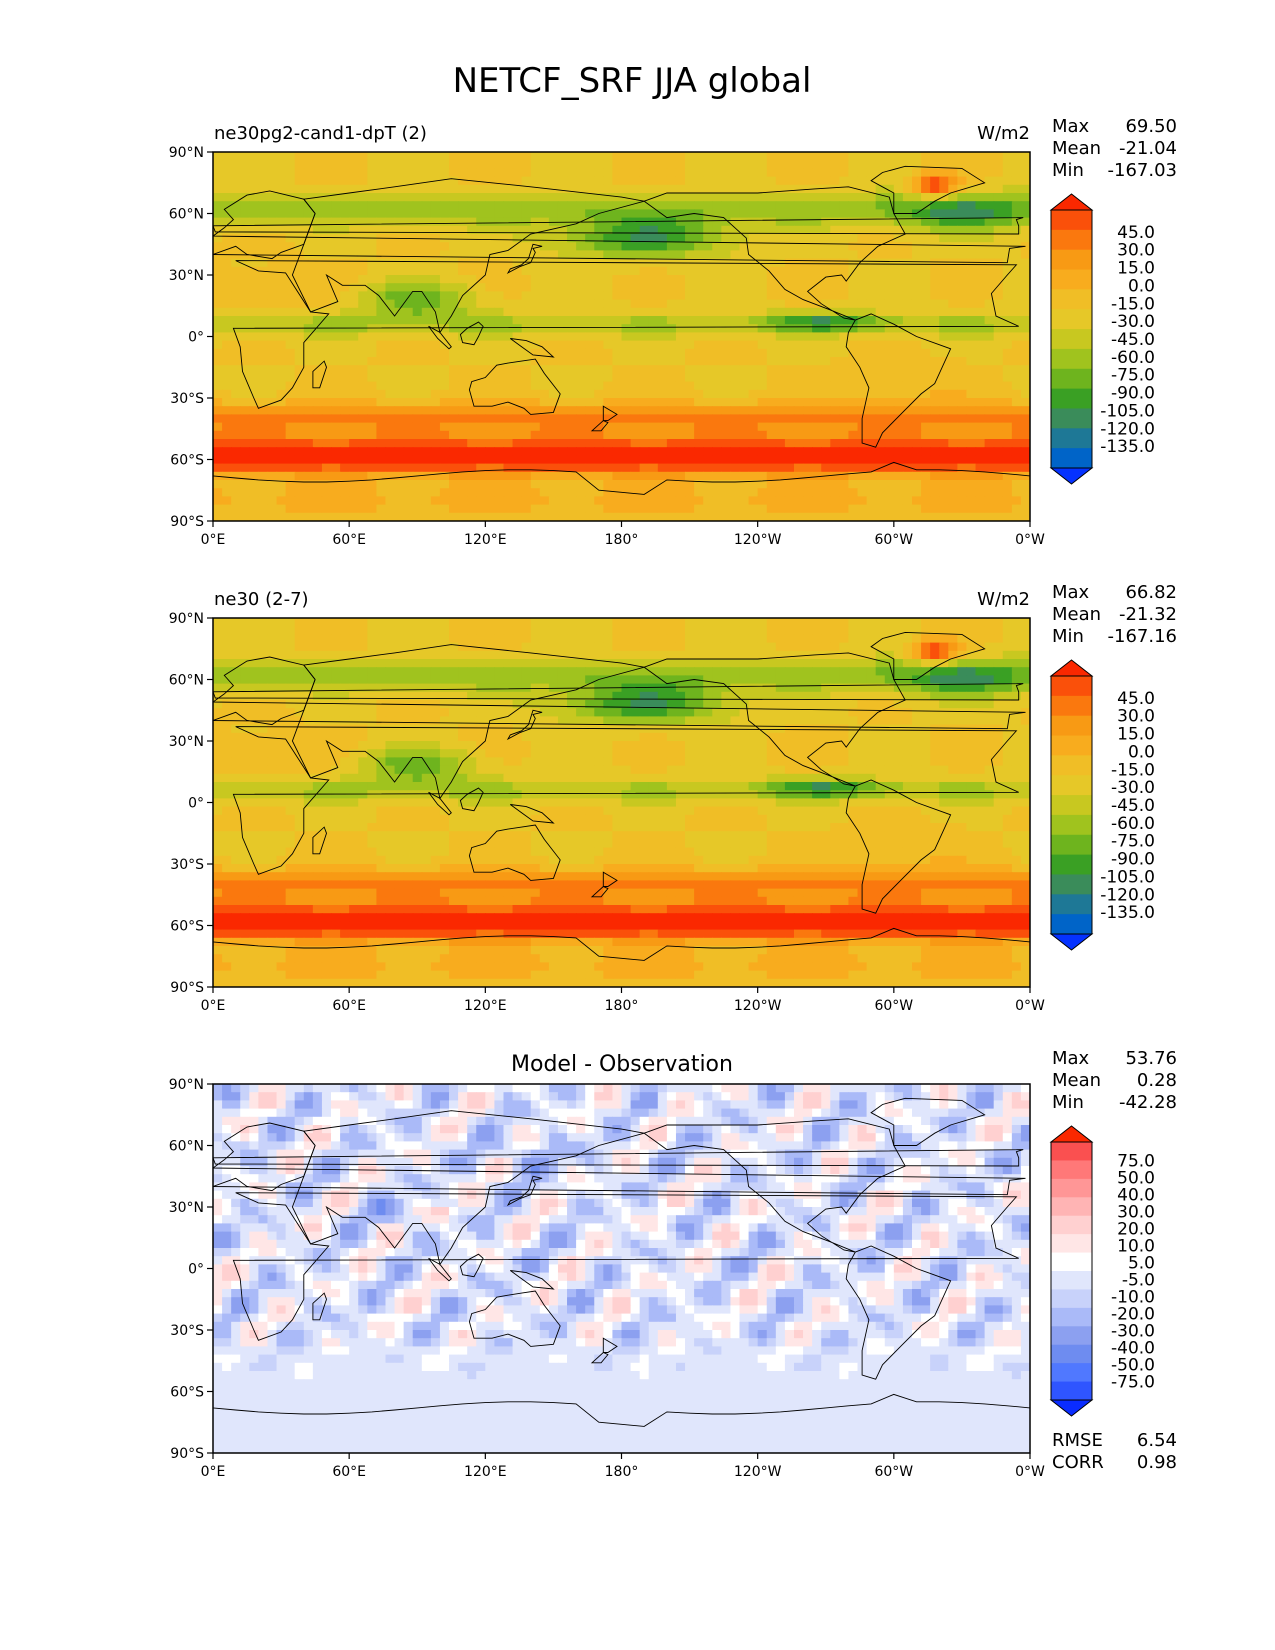 The image size is (1275, 1650). Describe the element at coordinates (320, 133) in the screenshot. I see `panel-left-title: ne30pg2-cand1-dpT (2)` at that location.